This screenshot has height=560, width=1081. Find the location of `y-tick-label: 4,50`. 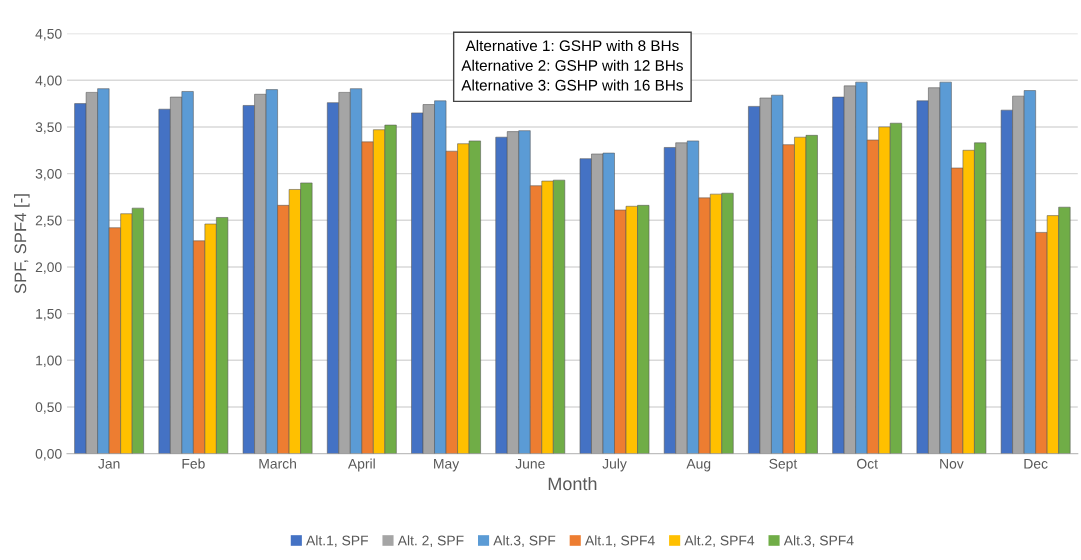

y-tick-label: 4,50 is located at coordinates (48, 34).